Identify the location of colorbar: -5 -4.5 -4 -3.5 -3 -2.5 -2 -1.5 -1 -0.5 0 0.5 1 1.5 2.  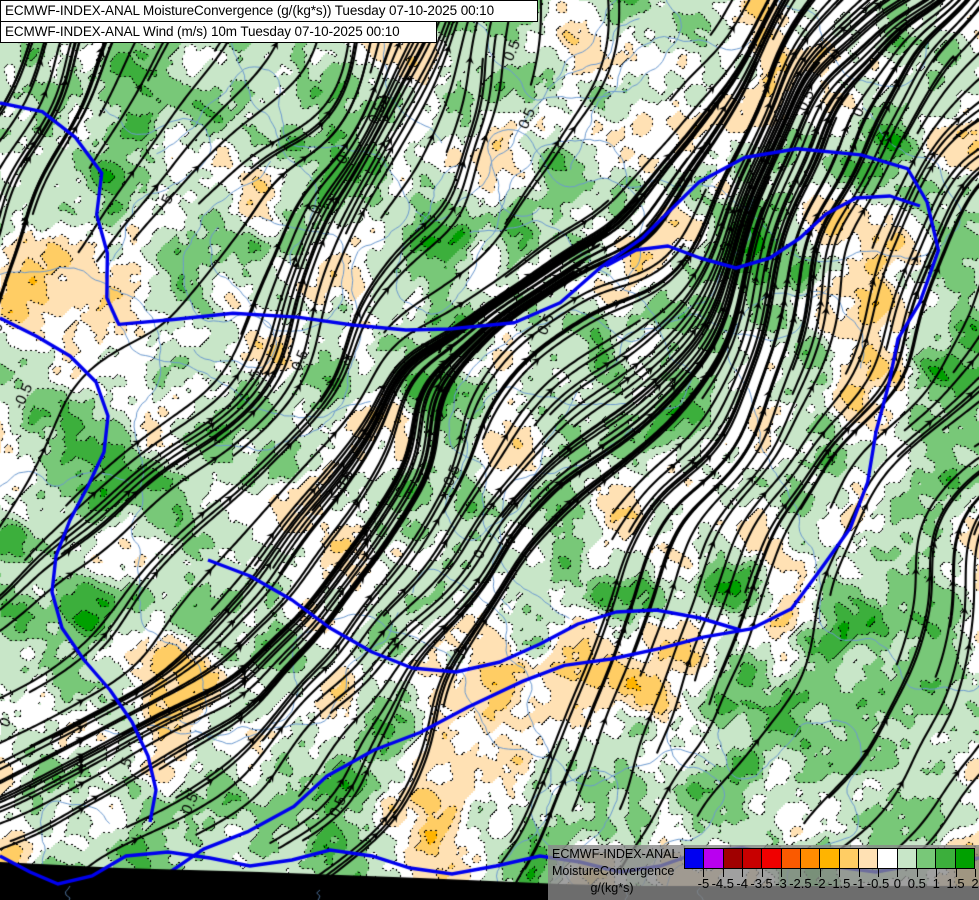
(831, 873).